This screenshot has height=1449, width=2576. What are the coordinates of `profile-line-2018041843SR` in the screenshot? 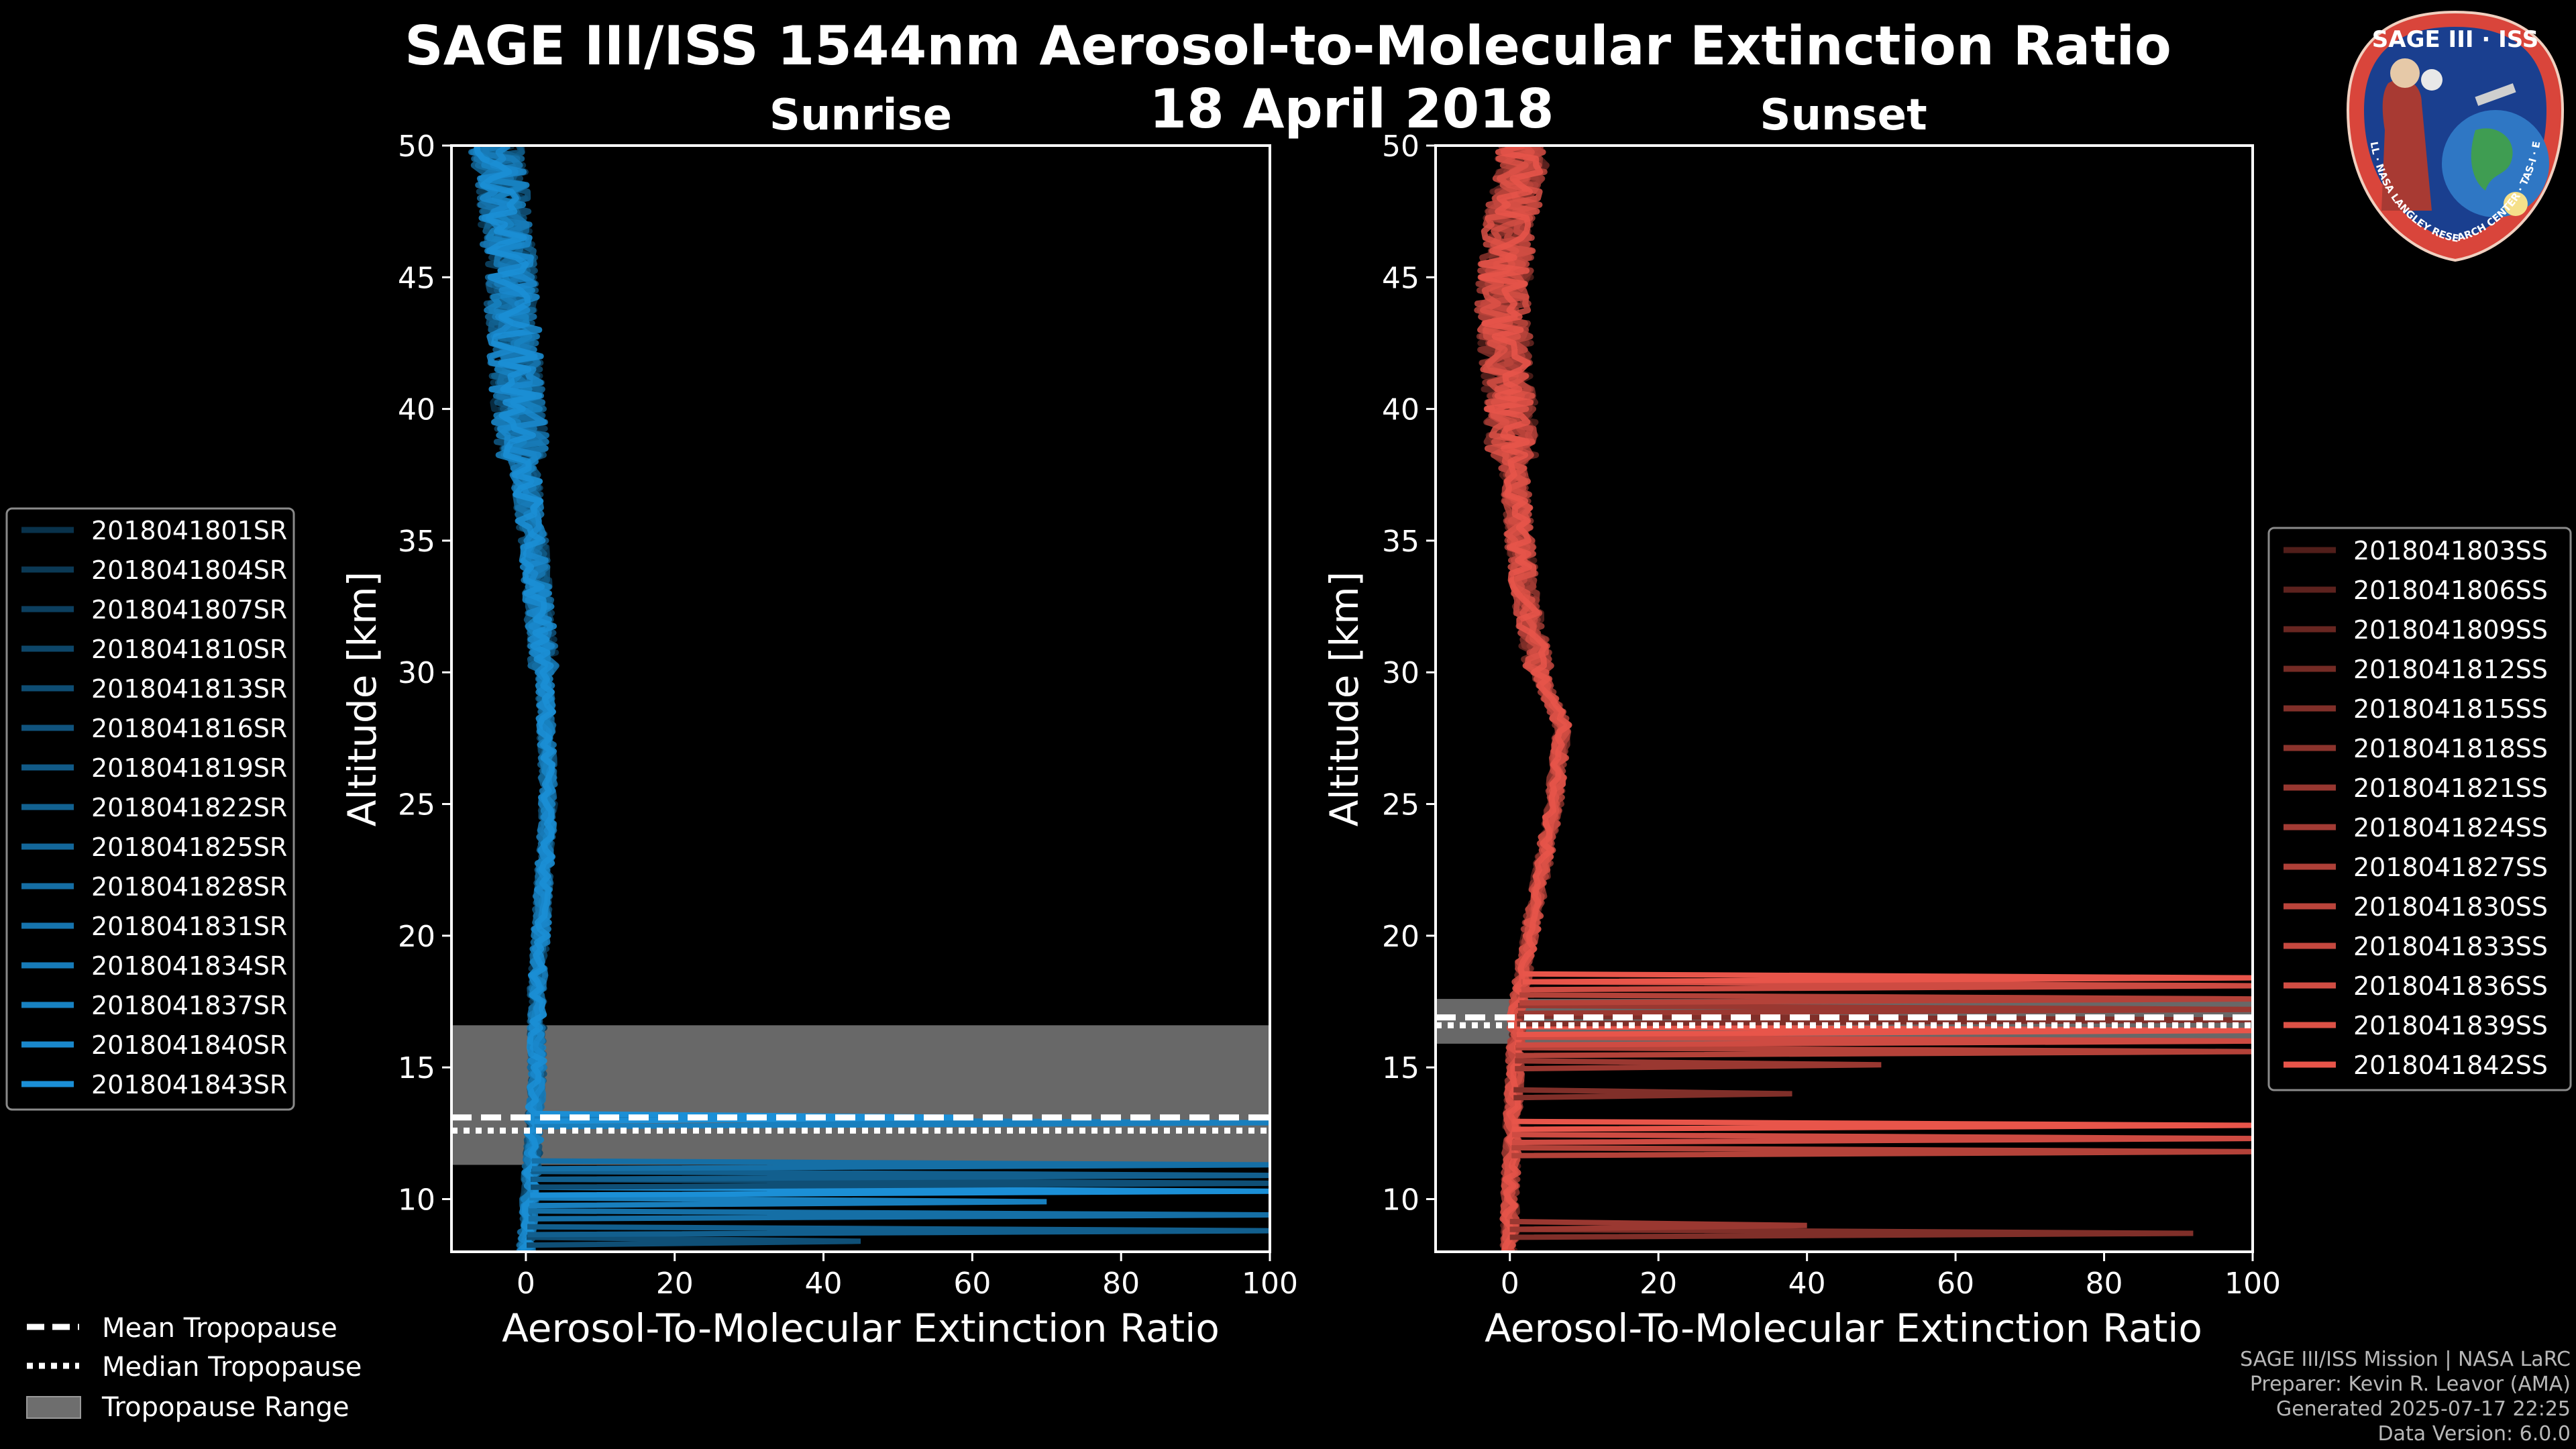 It's located at (515, 699).